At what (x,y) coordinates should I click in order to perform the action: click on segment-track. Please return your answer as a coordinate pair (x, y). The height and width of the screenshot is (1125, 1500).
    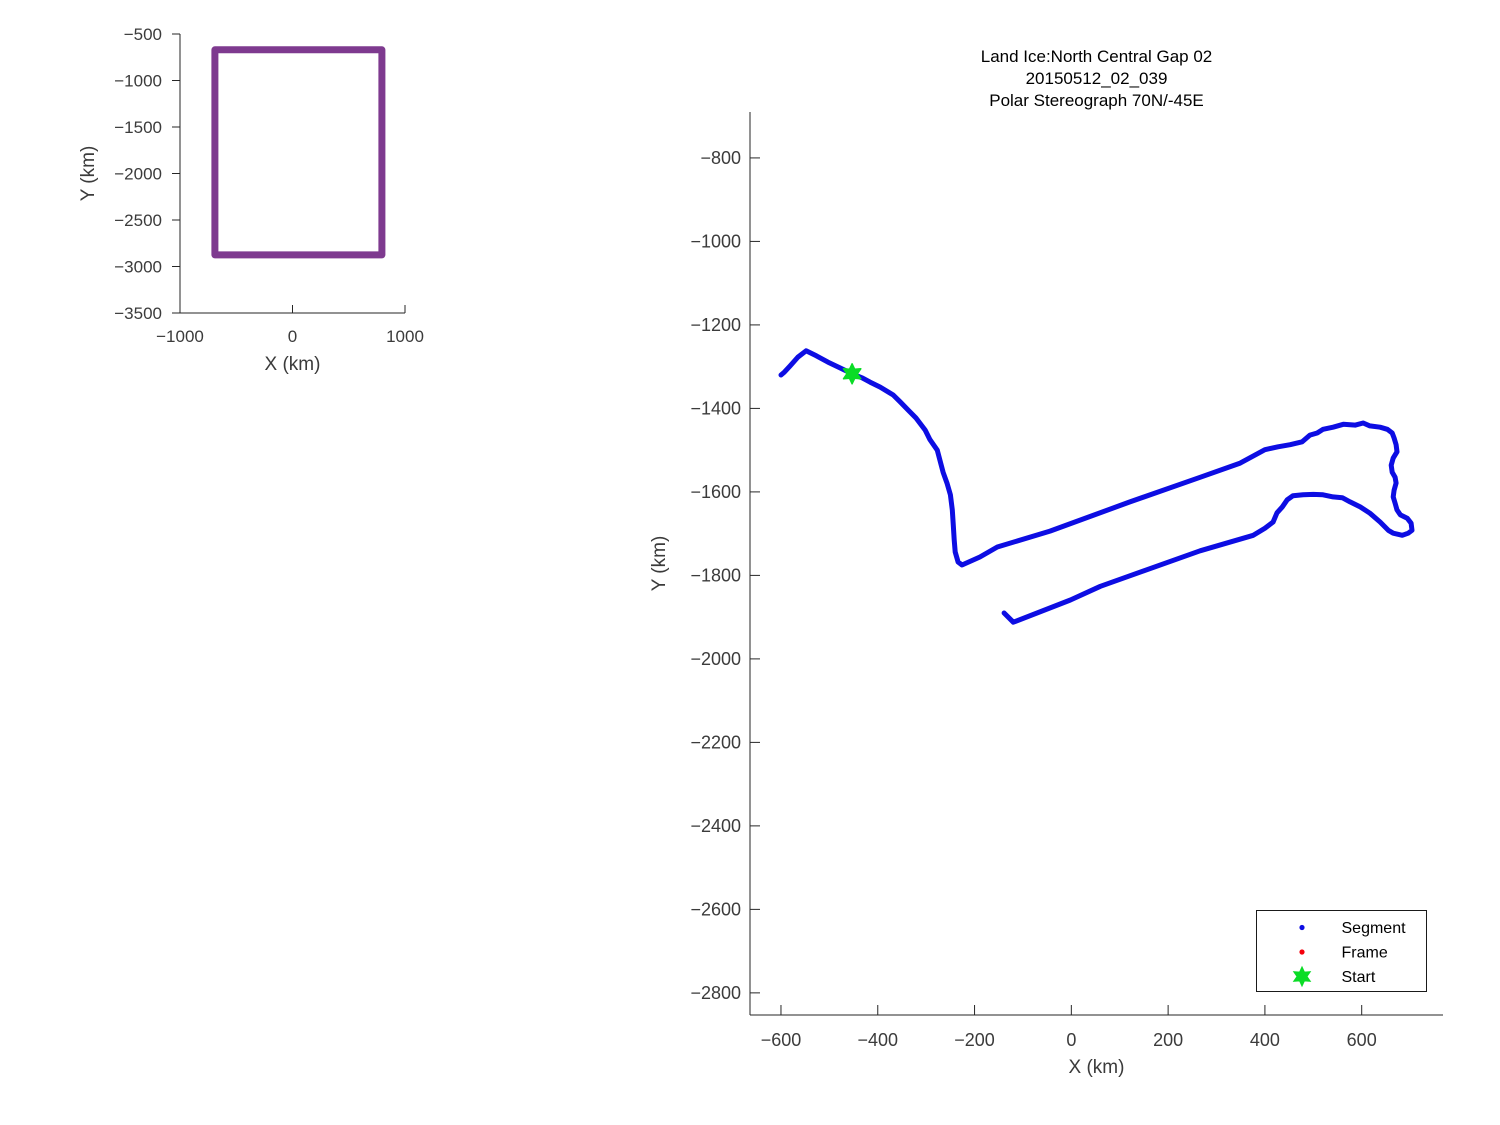
    Looking at the image, I should click on (1096, 486).